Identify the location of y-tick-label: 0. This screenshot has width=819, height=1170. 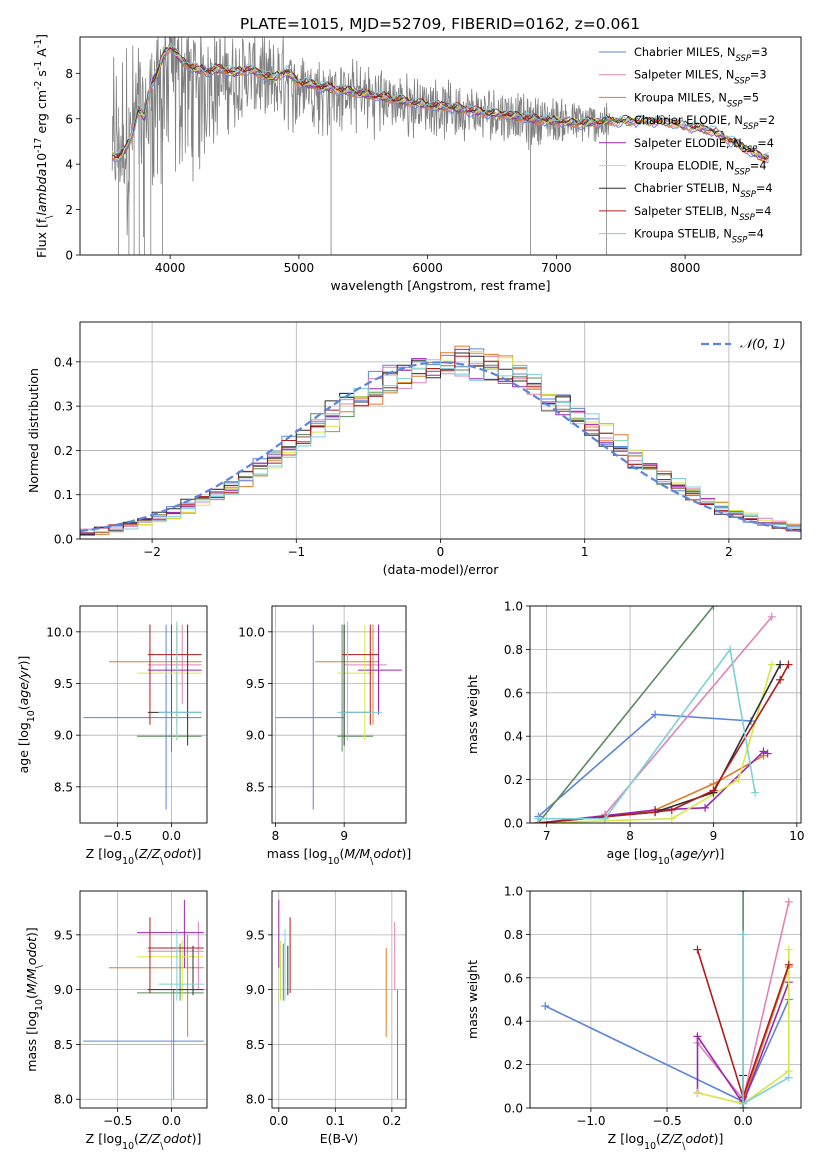
(69, 256).